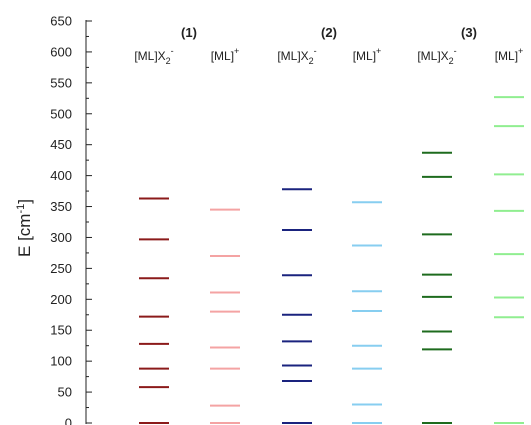  Describe the element at coordinates (24, 201) in the screenshot. I see `y-axis-title-close: ]` at that location.